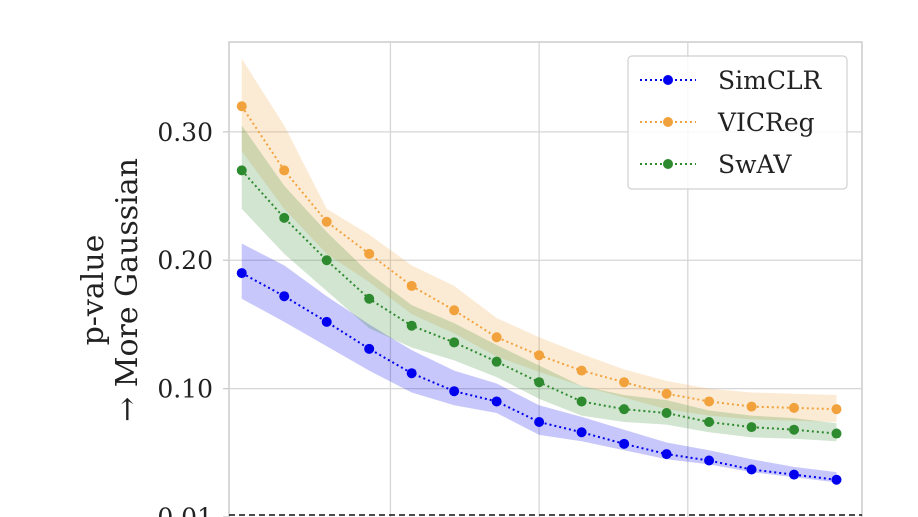 Image resolution: width=918 pixels, height=517 pixels. What do you see at coordinates (185, 510) in the screenshot?
I see `y-tick-label: 0.01` at bounding box center [185, 510].